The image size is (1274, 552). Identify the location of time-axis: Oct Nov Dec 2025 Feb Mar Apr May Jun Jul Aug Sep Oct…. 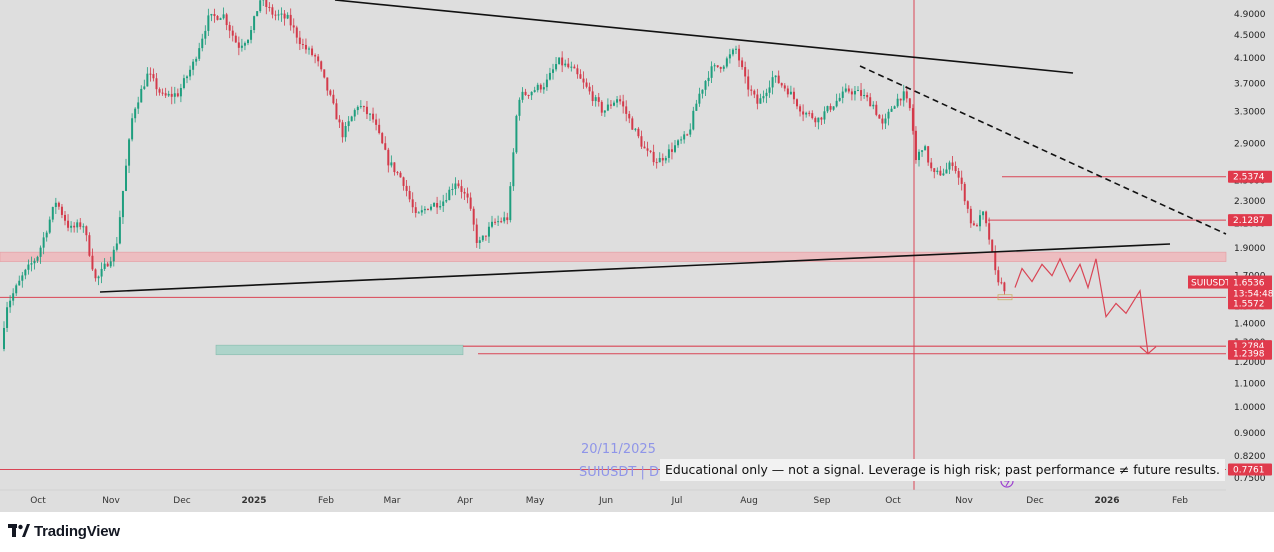
(613, 490).